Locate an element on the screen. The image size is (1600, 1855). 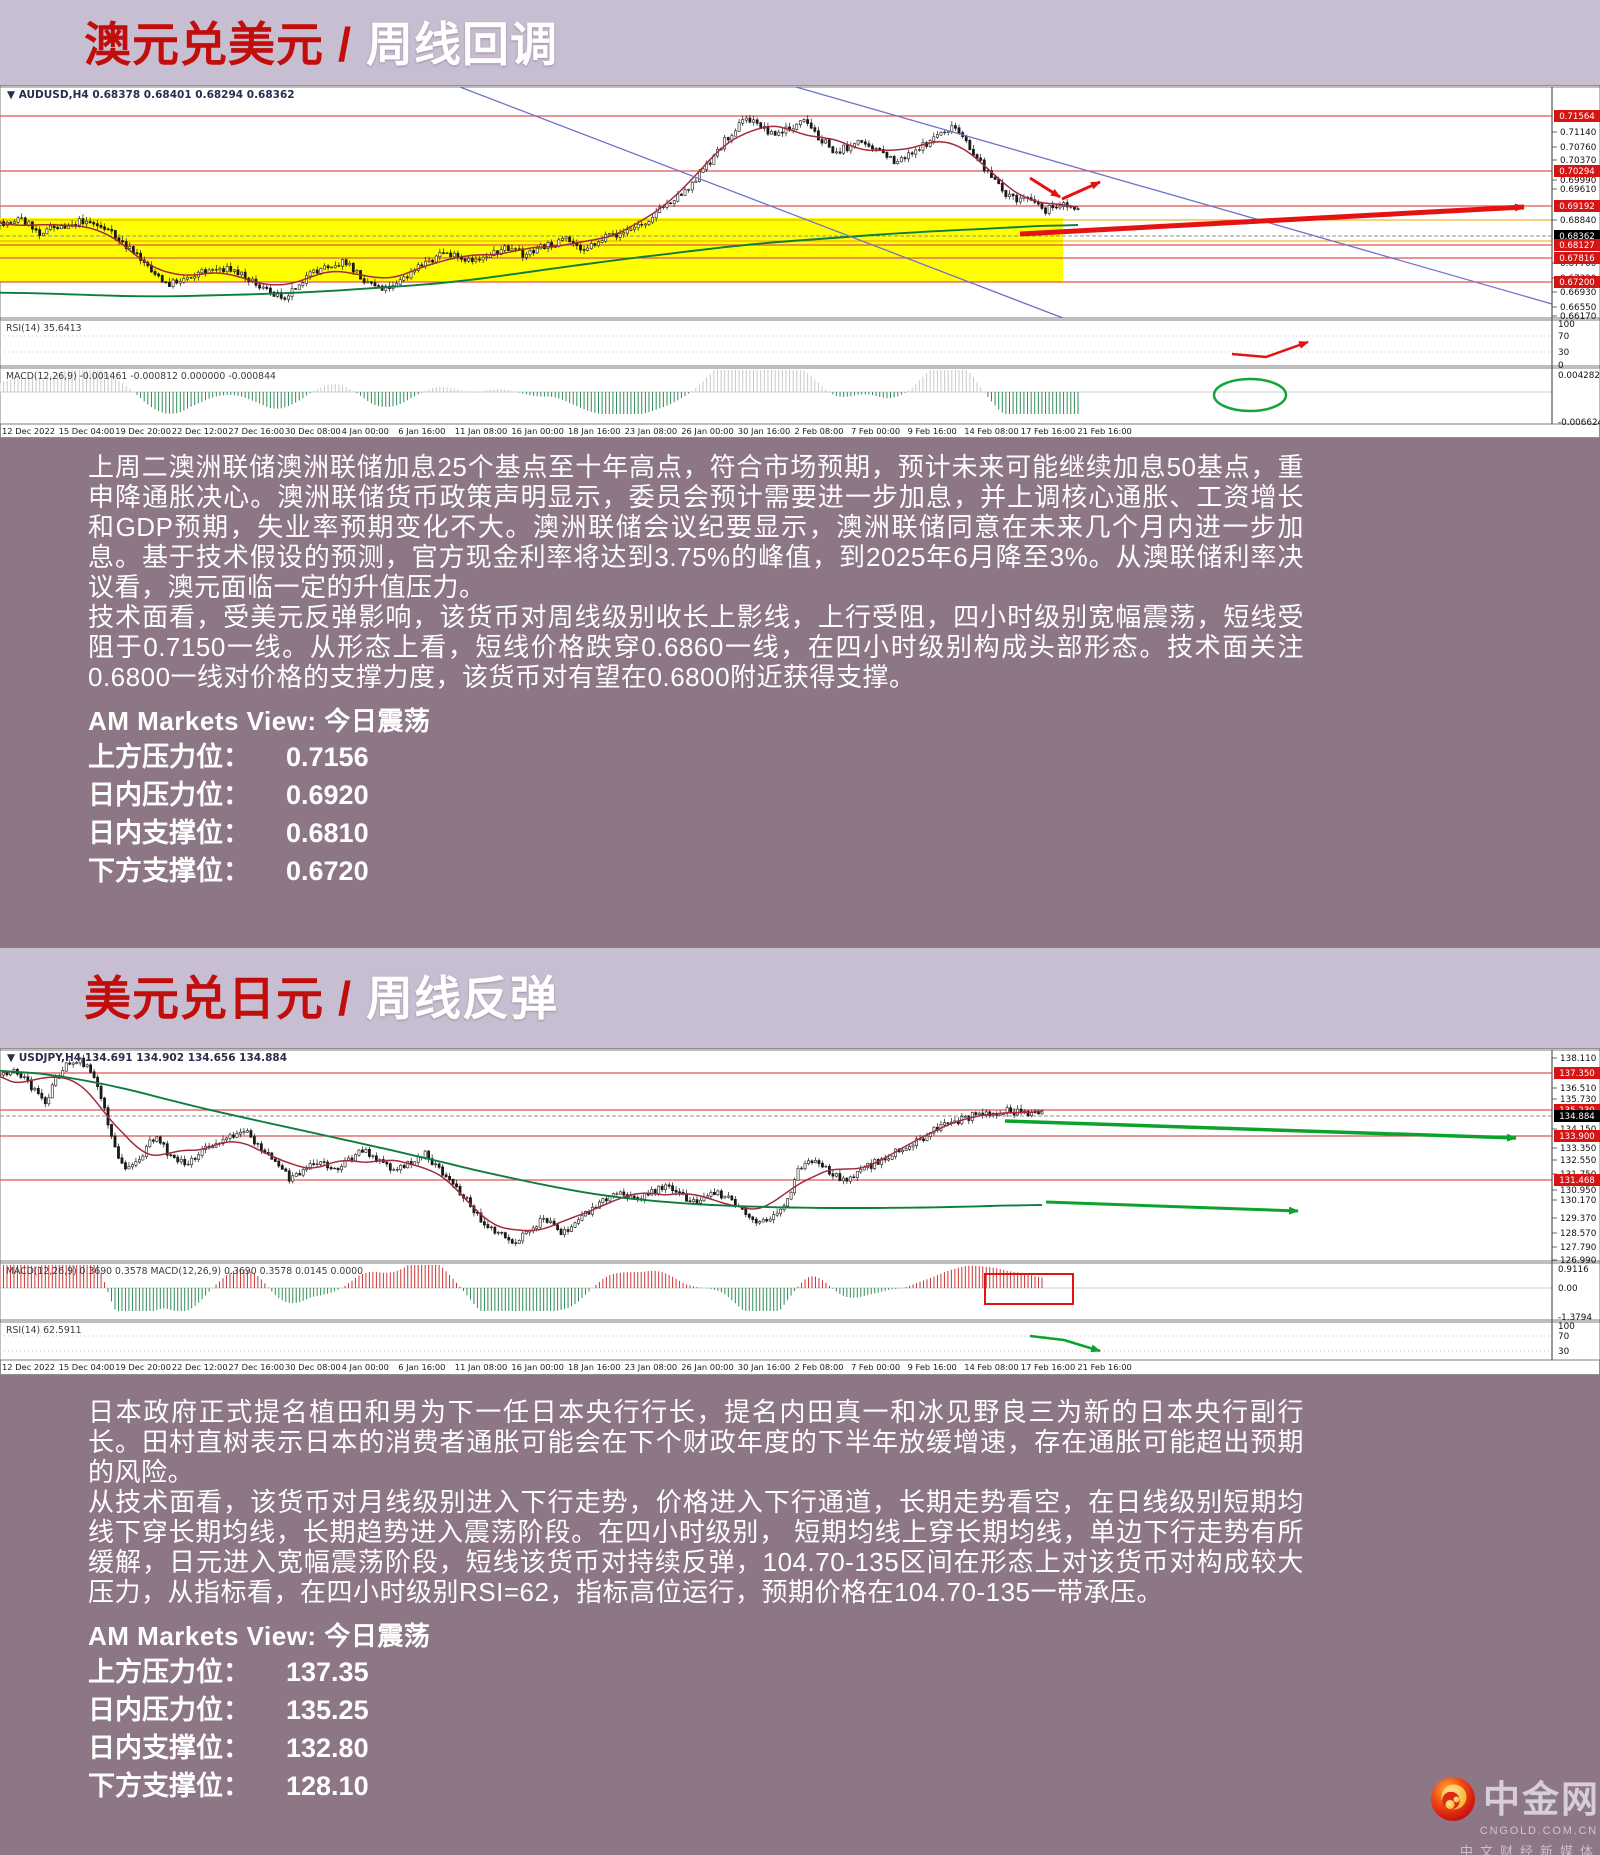
level-row: 下方支撑位： 128.10 is located at coordinates (228, 1786).